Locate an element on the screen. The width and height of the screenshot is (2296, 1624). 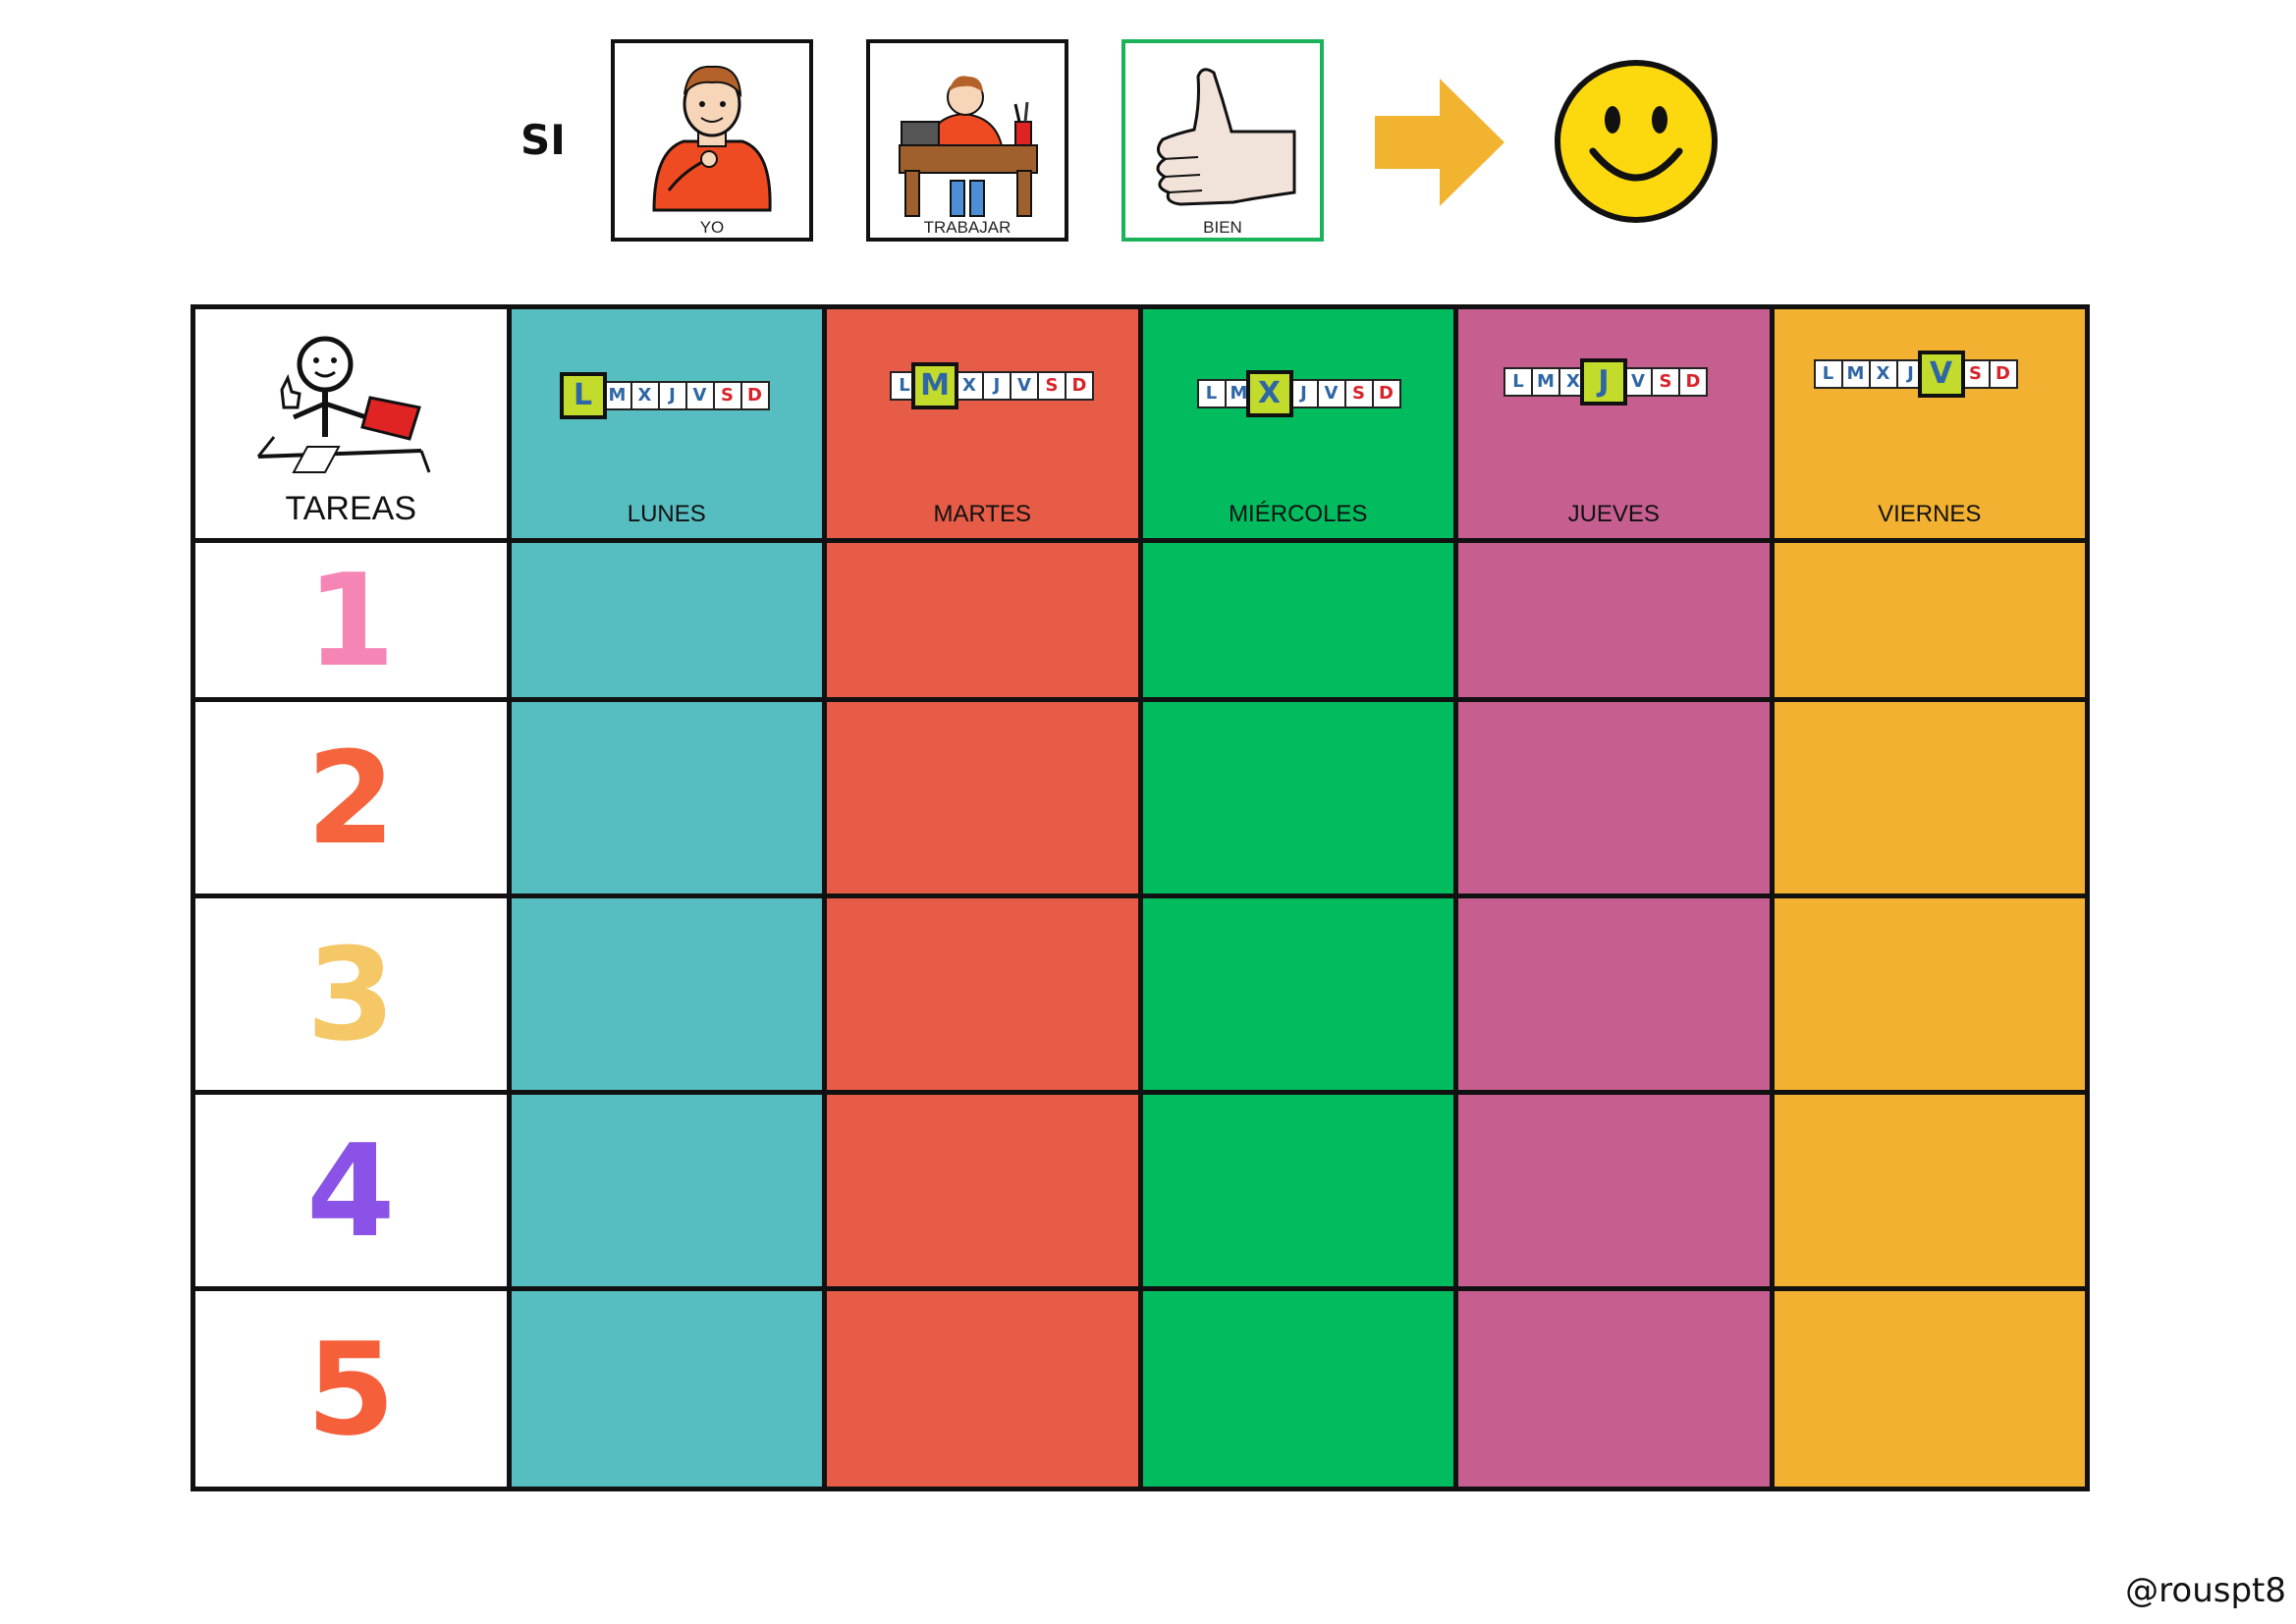
pictogram-trabajar: TRABAJAR is located at coordinates (967, 140).